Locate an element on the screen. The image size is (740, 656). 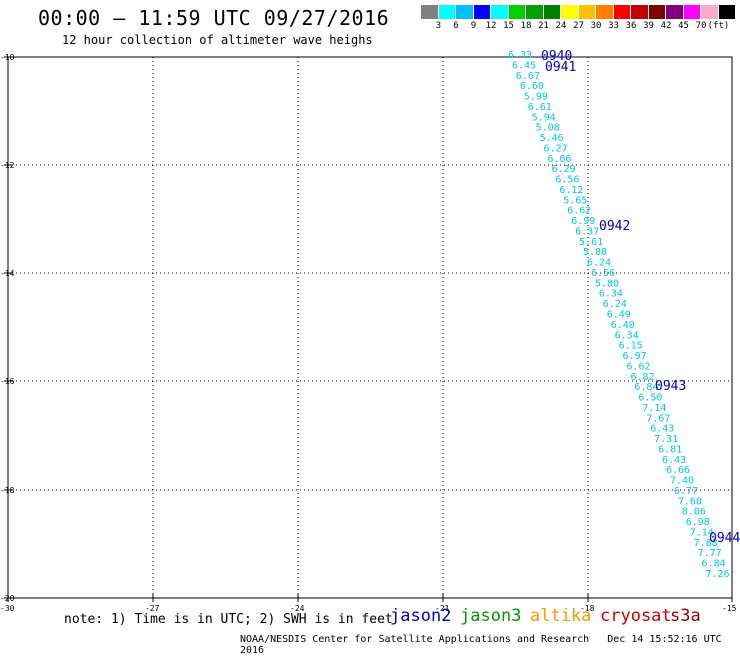
scale-label: (ft) is located at coordinates (718, 26).